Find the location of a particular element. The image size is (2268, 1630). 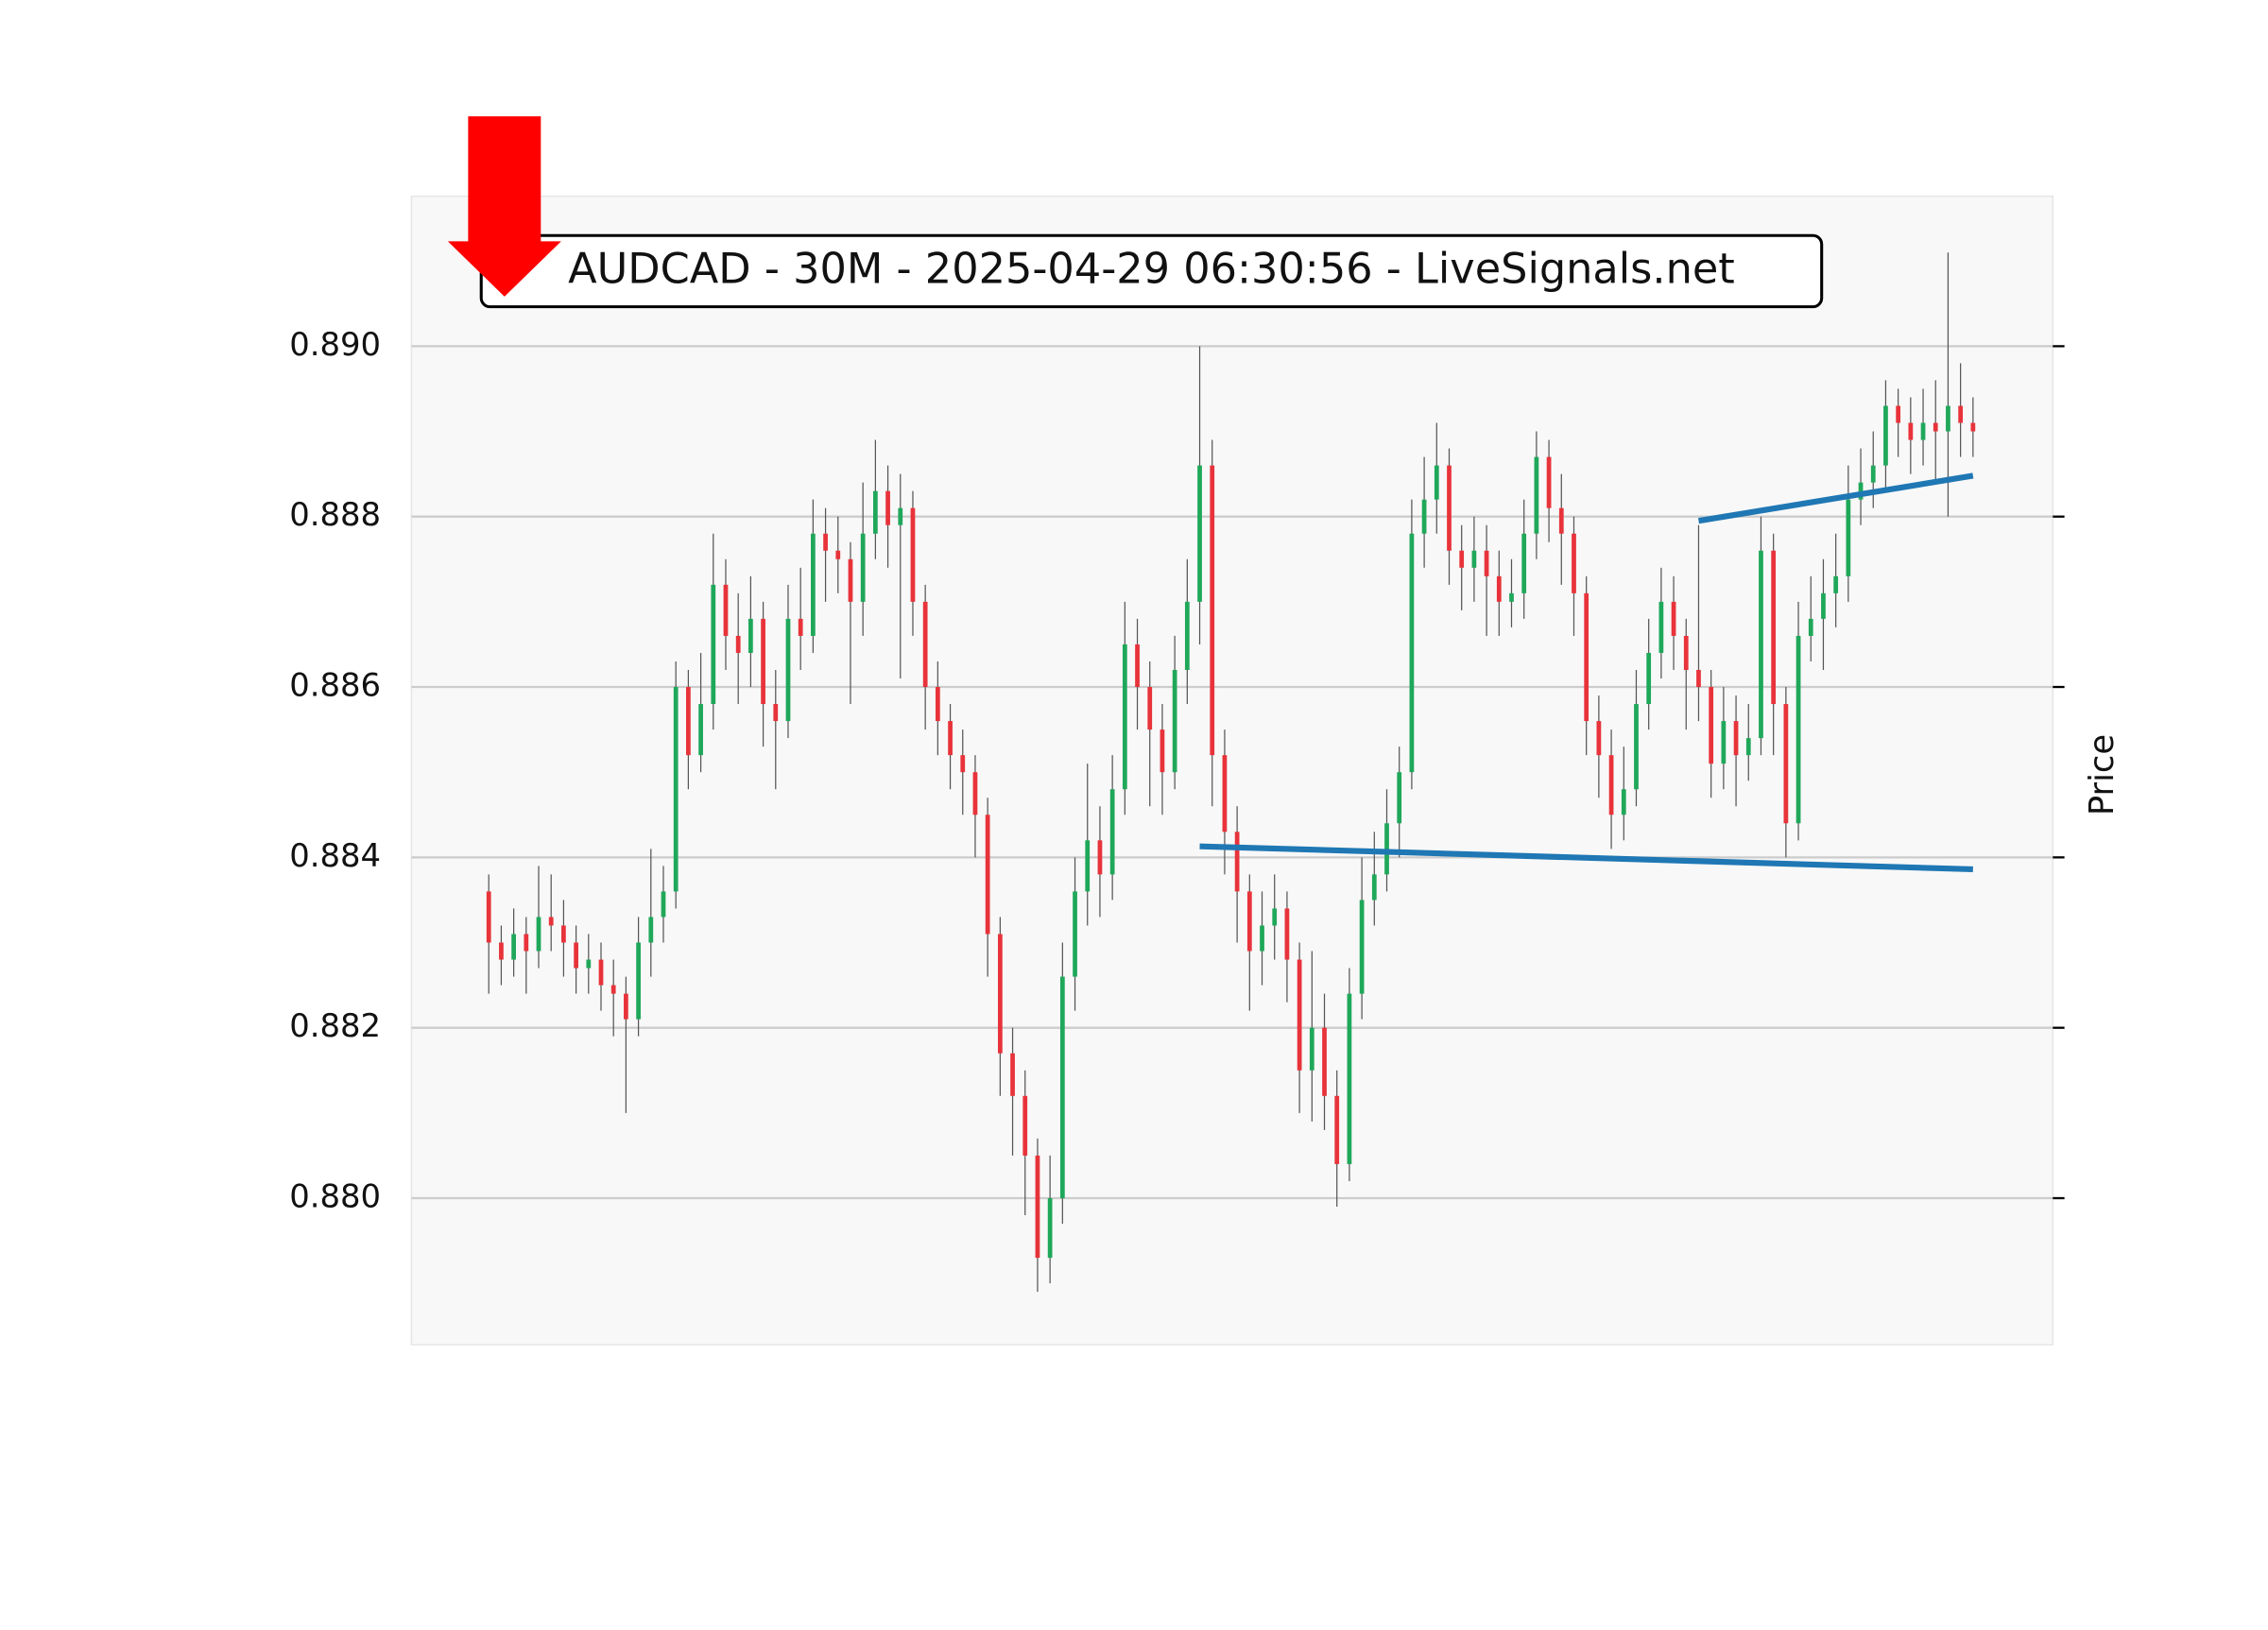

y-tick-label: 0.888 is located at coordinates (335, 514).